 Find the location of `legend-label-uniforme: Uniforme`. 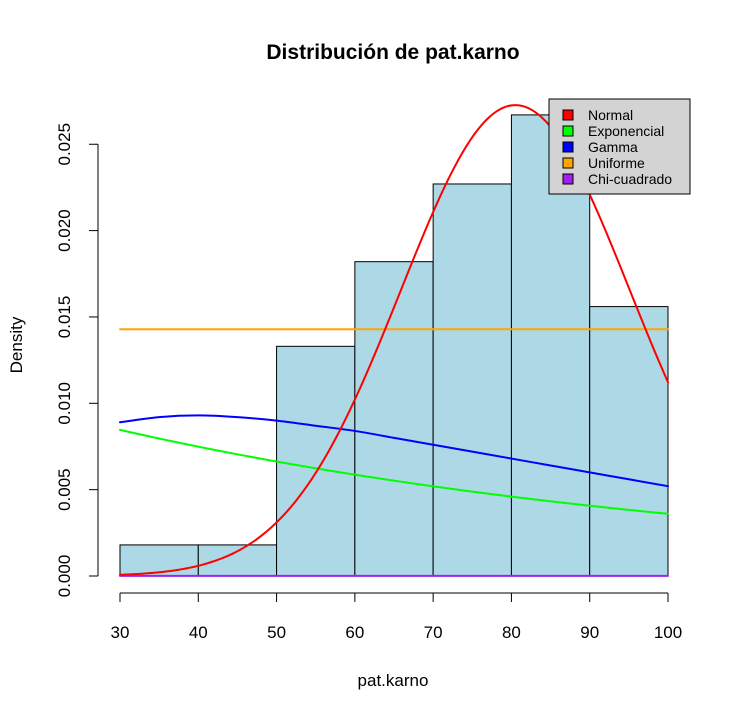

legend-label-uniforme: Uniforme is located at coordinates (616, 163).